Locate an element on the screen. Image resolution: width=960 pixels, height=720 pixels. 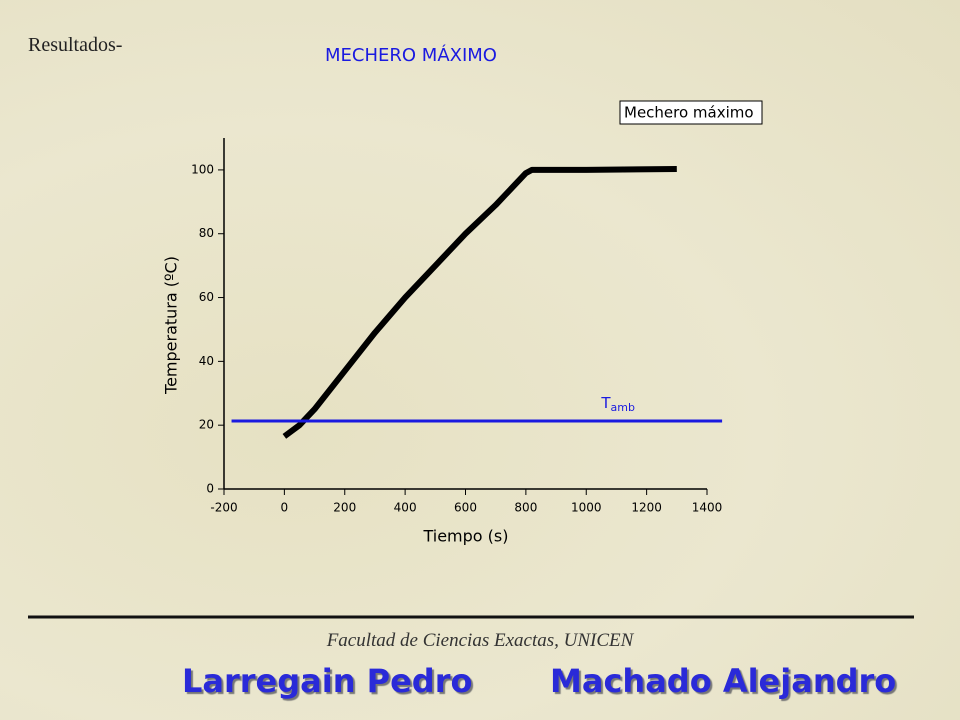
x-axis-label: Tiempo (s) is located at coordinates (465, 536).